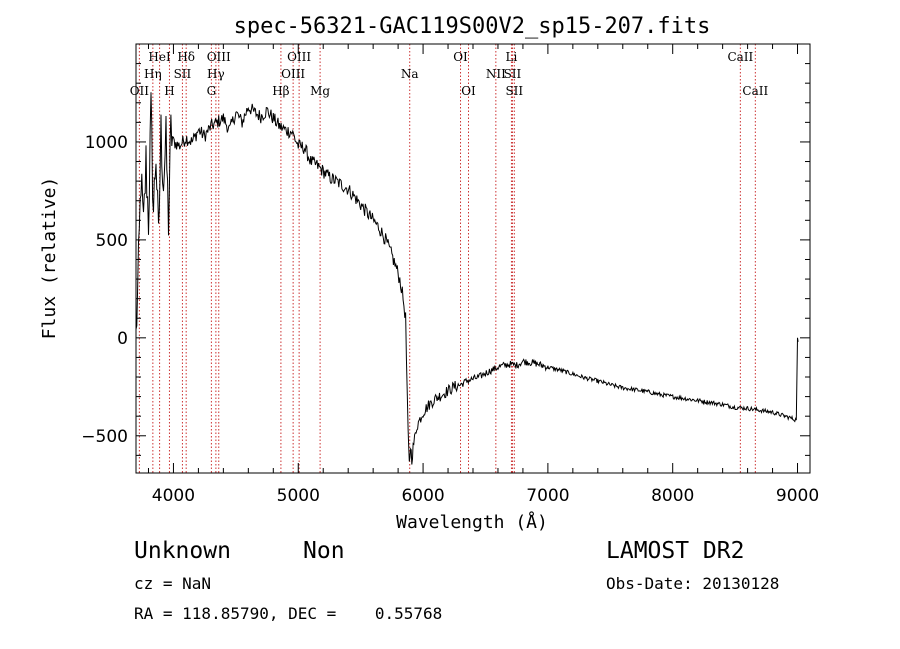 This screenshot has width=900, height=649. I want to click on spectral-line-label: Li, so click(512, 57).